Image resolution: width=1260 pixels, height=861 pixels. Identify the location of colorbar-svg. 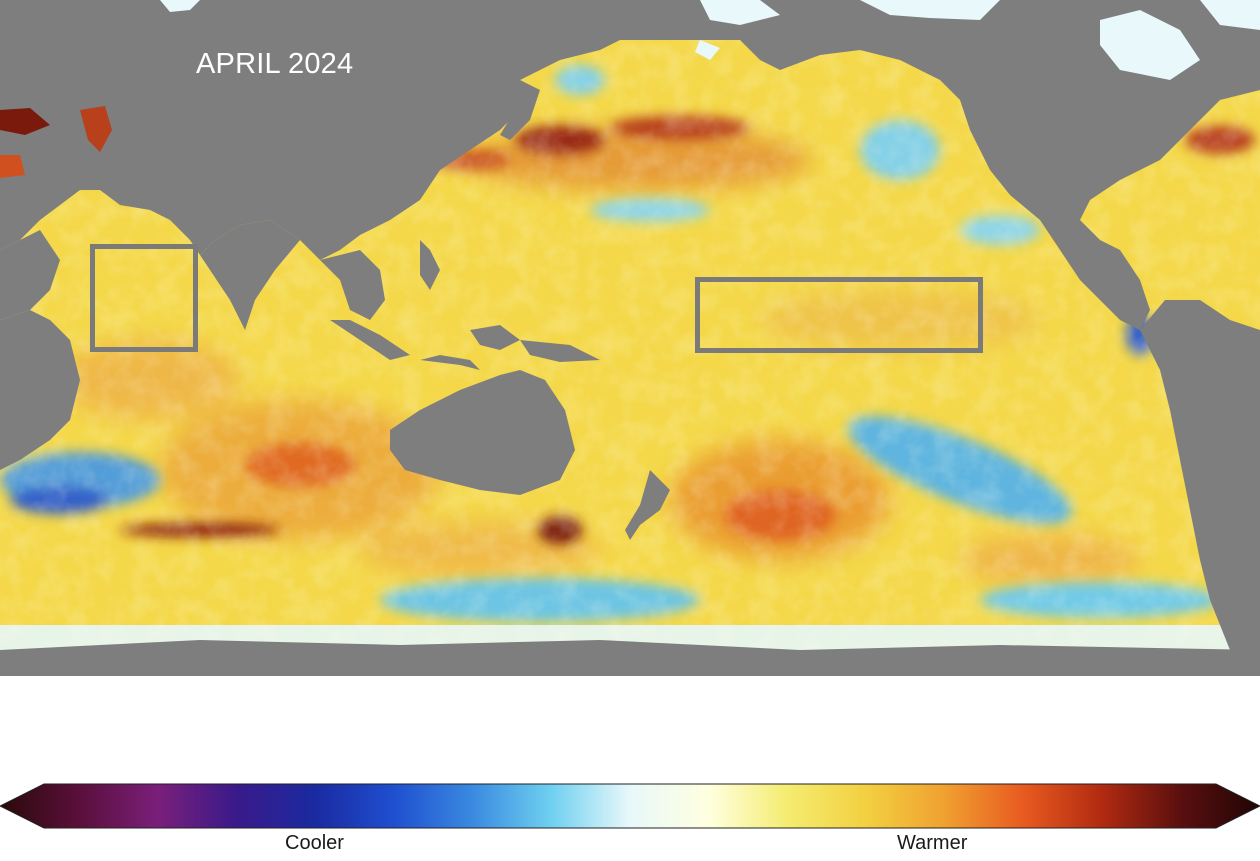
(630, 806).